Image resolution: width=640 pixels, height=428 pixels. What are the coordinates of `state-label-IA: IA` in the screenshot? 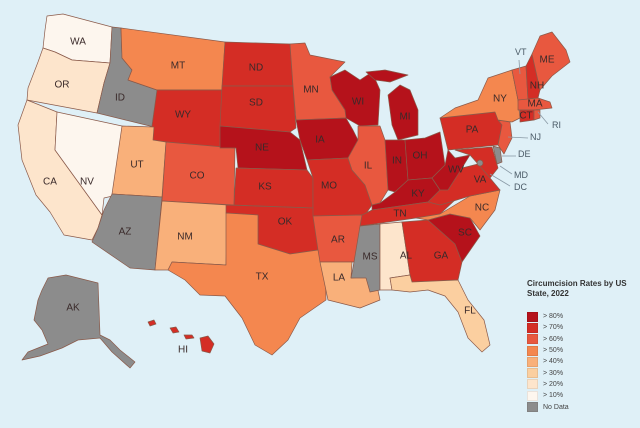 It's located at (320, 140).